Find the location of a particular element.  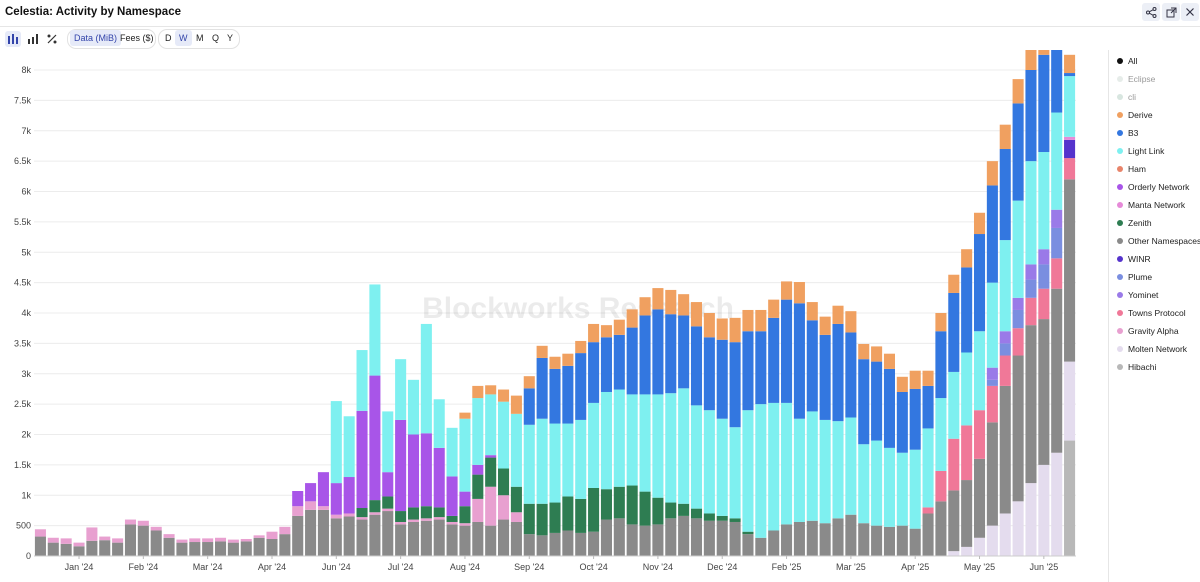

bar-segment-hibachi is located at coordinates (1070, 498).